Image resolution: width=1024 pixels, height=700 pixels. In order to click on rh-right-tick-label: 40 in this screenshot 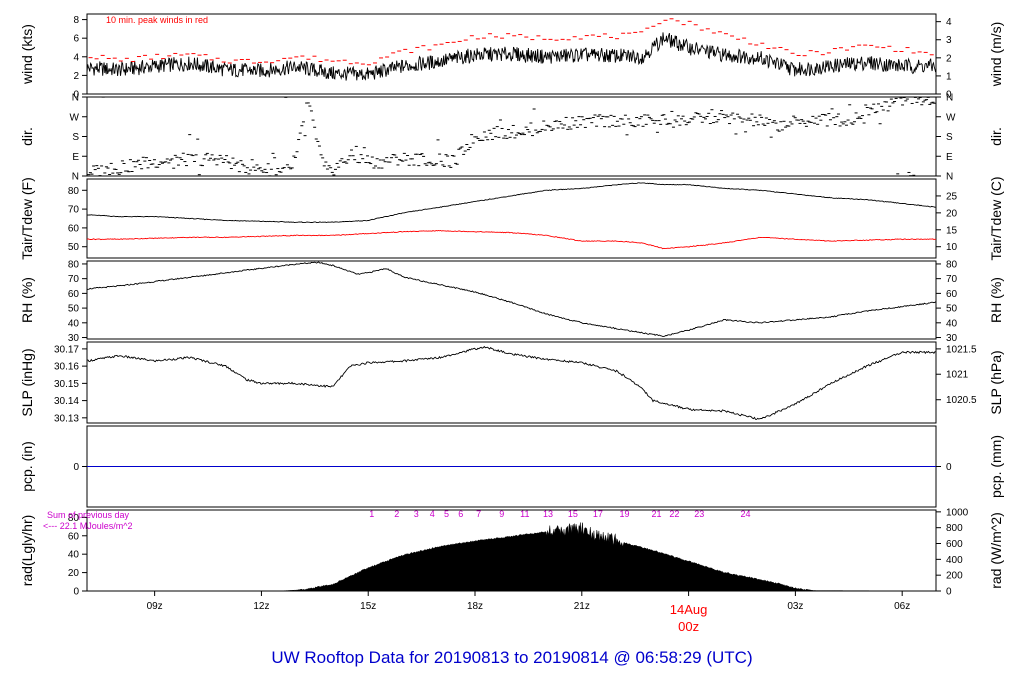, I will do `click(952, 323)`.